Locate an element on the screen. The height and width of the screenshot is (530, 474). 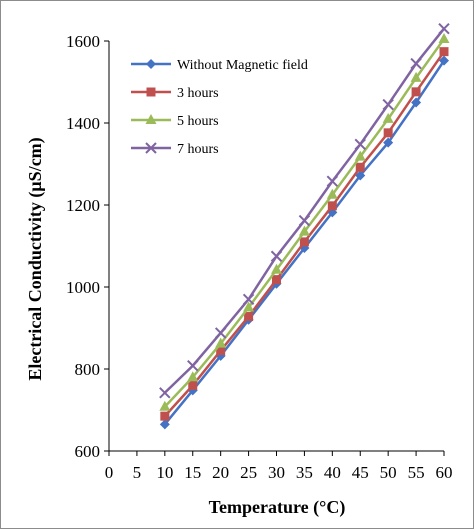
x-tick-label: 15 is located at coordinates (192, 472).